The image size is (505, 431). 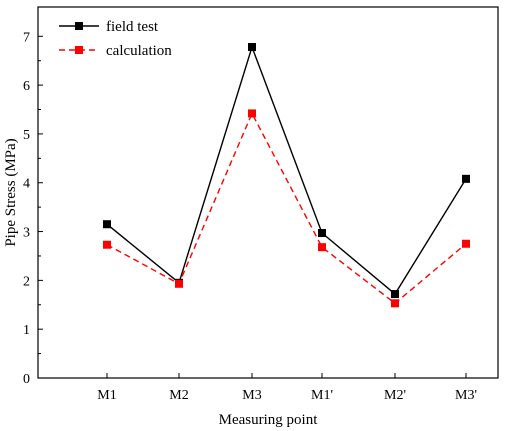 I want to click on y-tick-label: 6, so click(x=26, y=86).